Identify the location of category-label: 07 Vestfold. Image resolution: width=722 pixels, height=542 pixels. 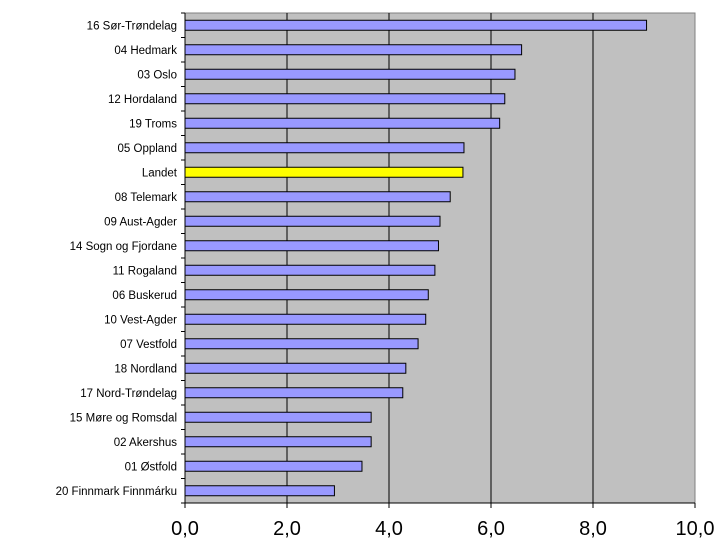
(148, 345).